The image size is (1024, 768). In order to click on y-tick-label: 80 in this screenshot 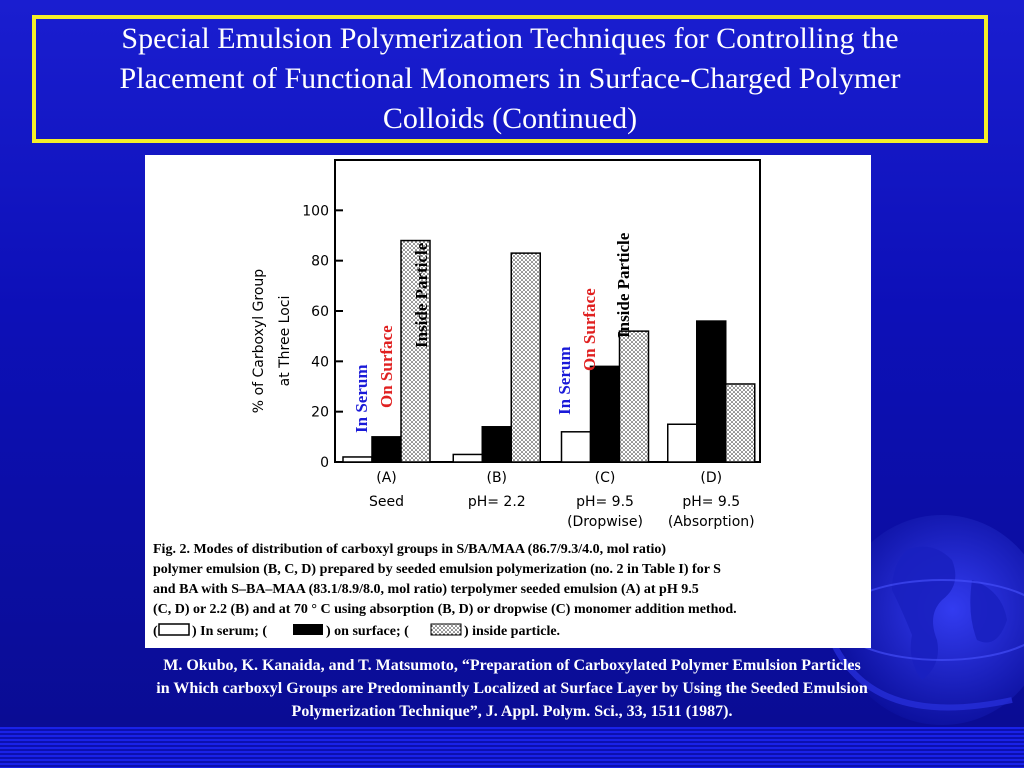, I will do `click(320, 262)`.